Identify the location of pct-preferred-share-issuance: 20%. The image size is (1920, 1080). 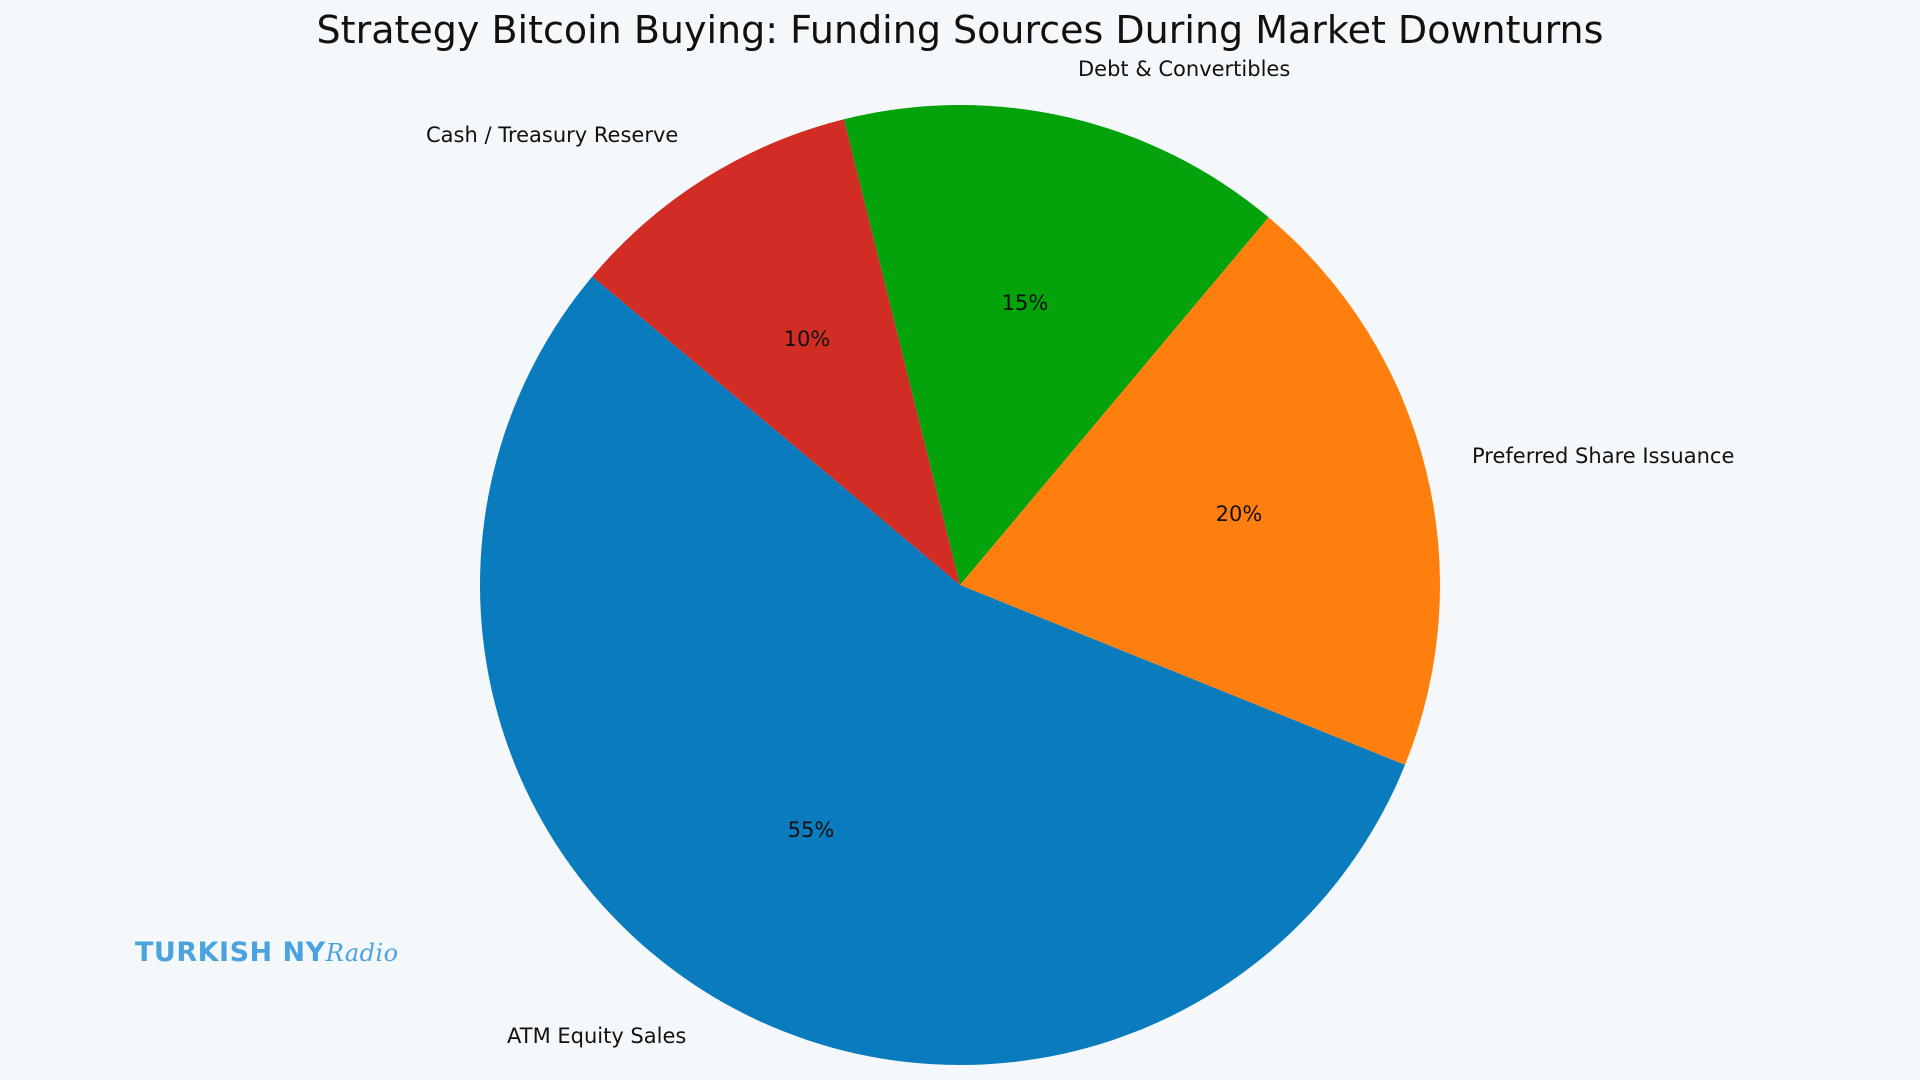
(1239, 514).